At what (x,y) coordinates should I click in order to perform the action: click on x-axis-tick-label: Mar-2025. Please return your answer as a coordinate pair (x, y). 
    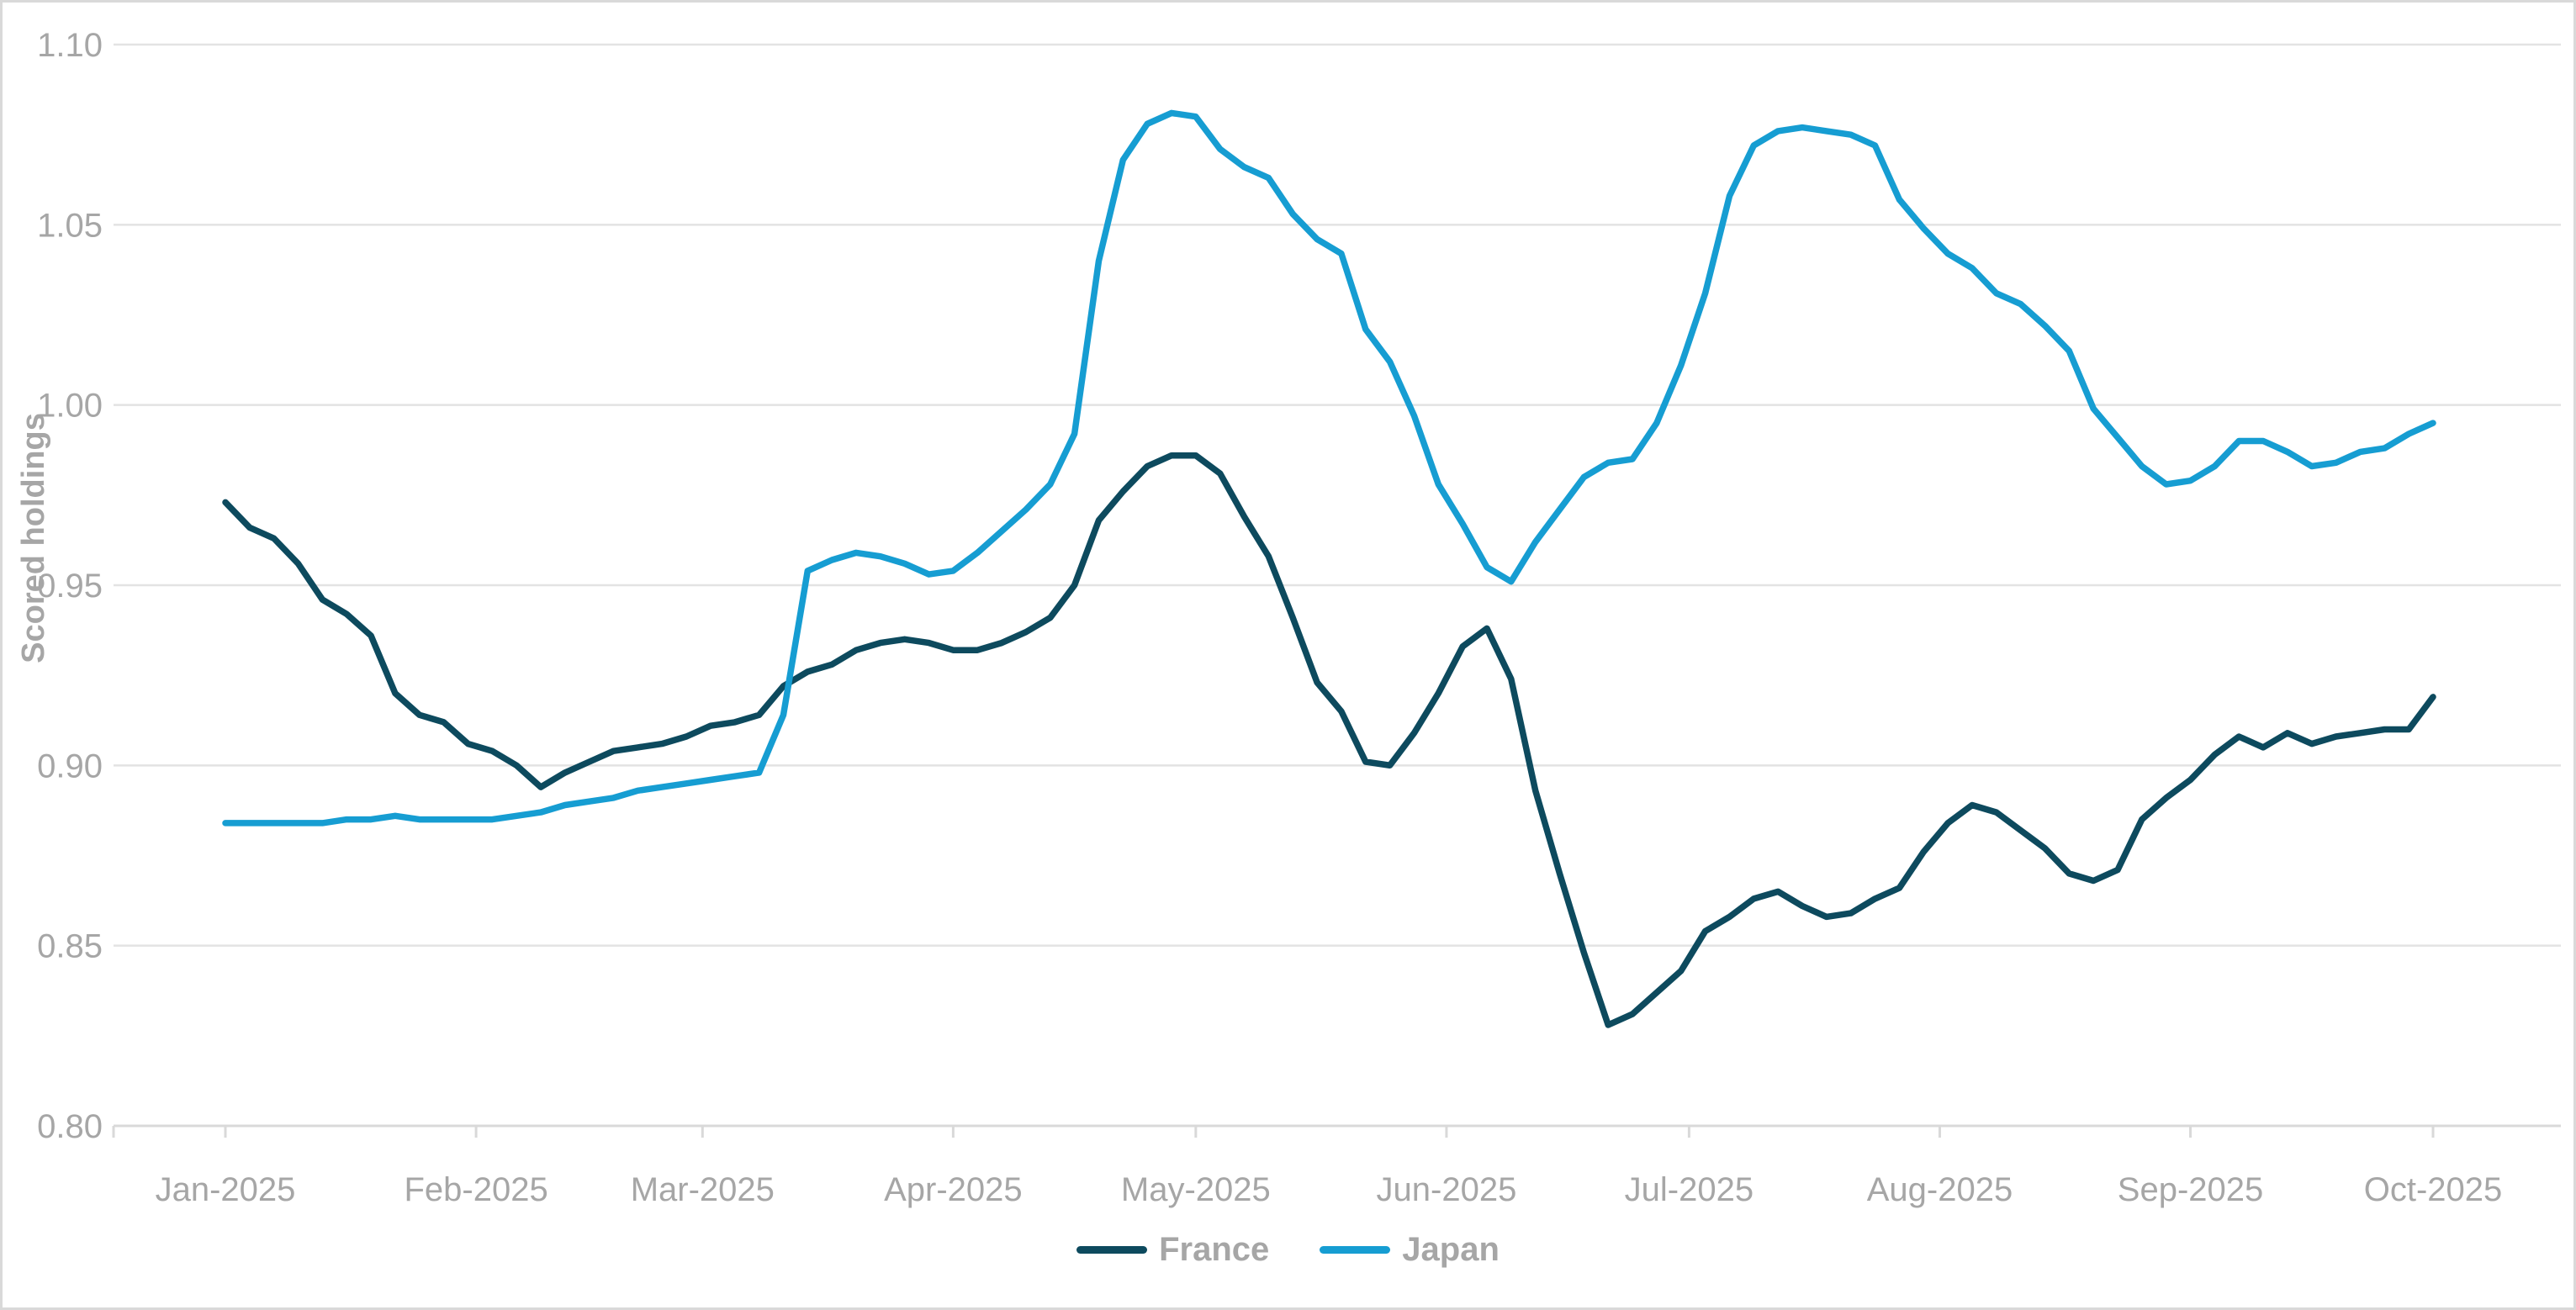
    Looking at the image, I should click on (703, 1189).